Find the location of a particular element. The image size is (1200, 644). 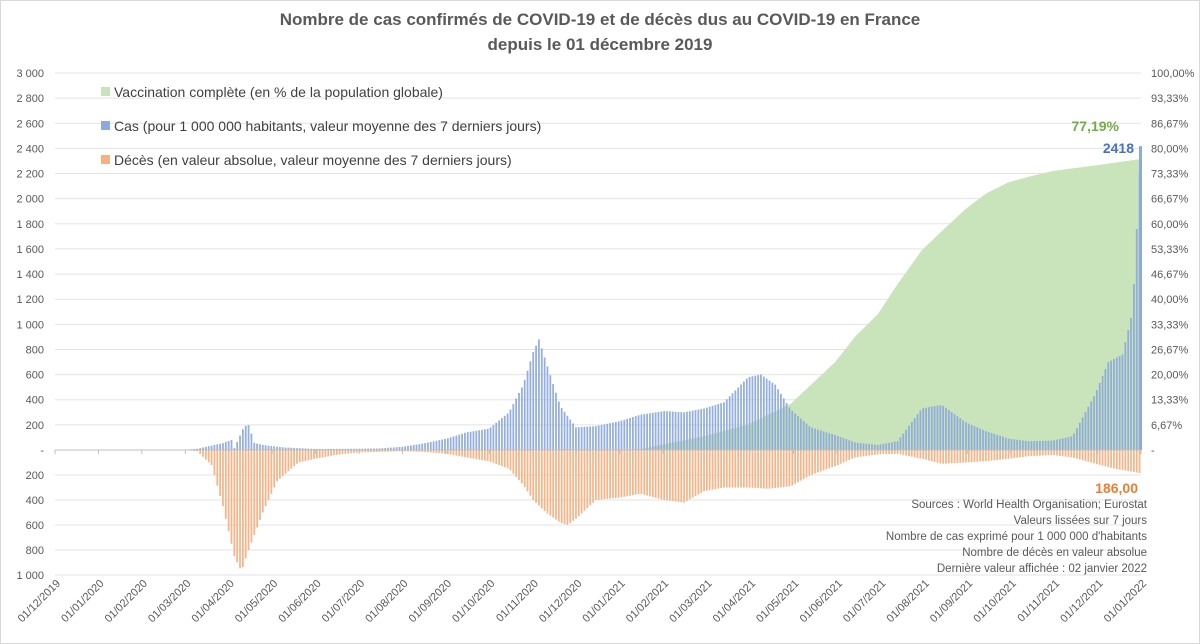

note-deaths-unit: Nombre de décès en valeur absolue is located at coordinates (1054, 553).